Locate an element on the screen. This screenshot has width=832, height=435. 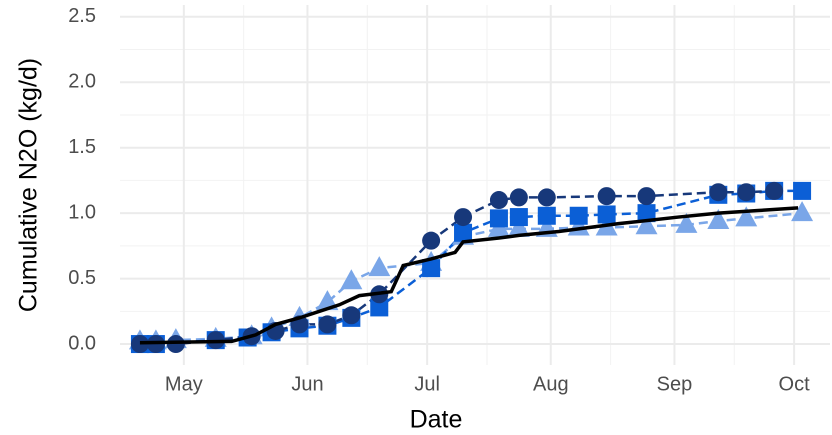
y-tick-label: 2.5 is located at coordinates (82, 16).